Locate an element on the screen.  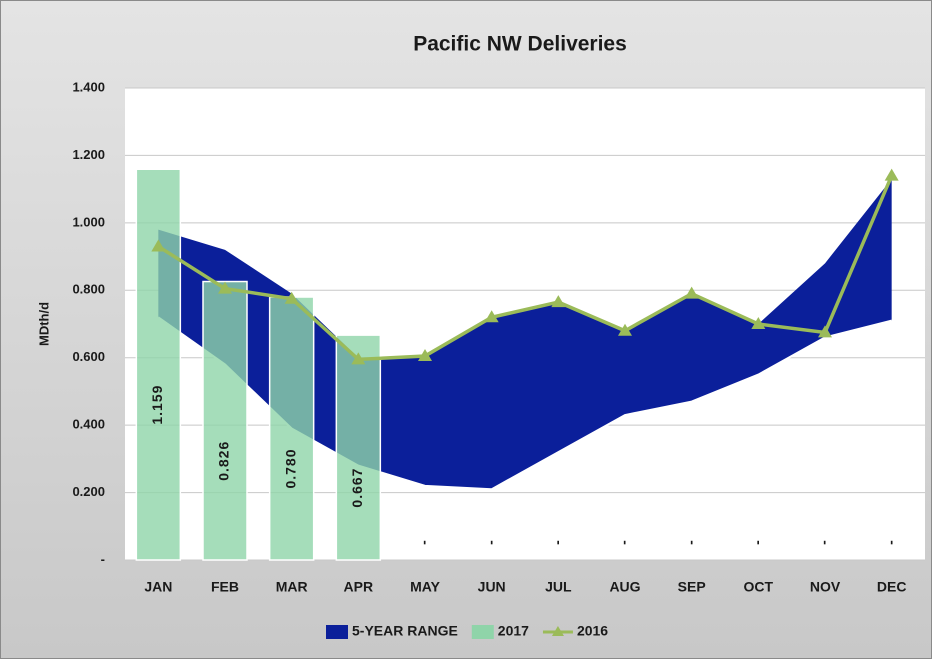
x-tick-label: OCT is located at coordinates (759, 587).